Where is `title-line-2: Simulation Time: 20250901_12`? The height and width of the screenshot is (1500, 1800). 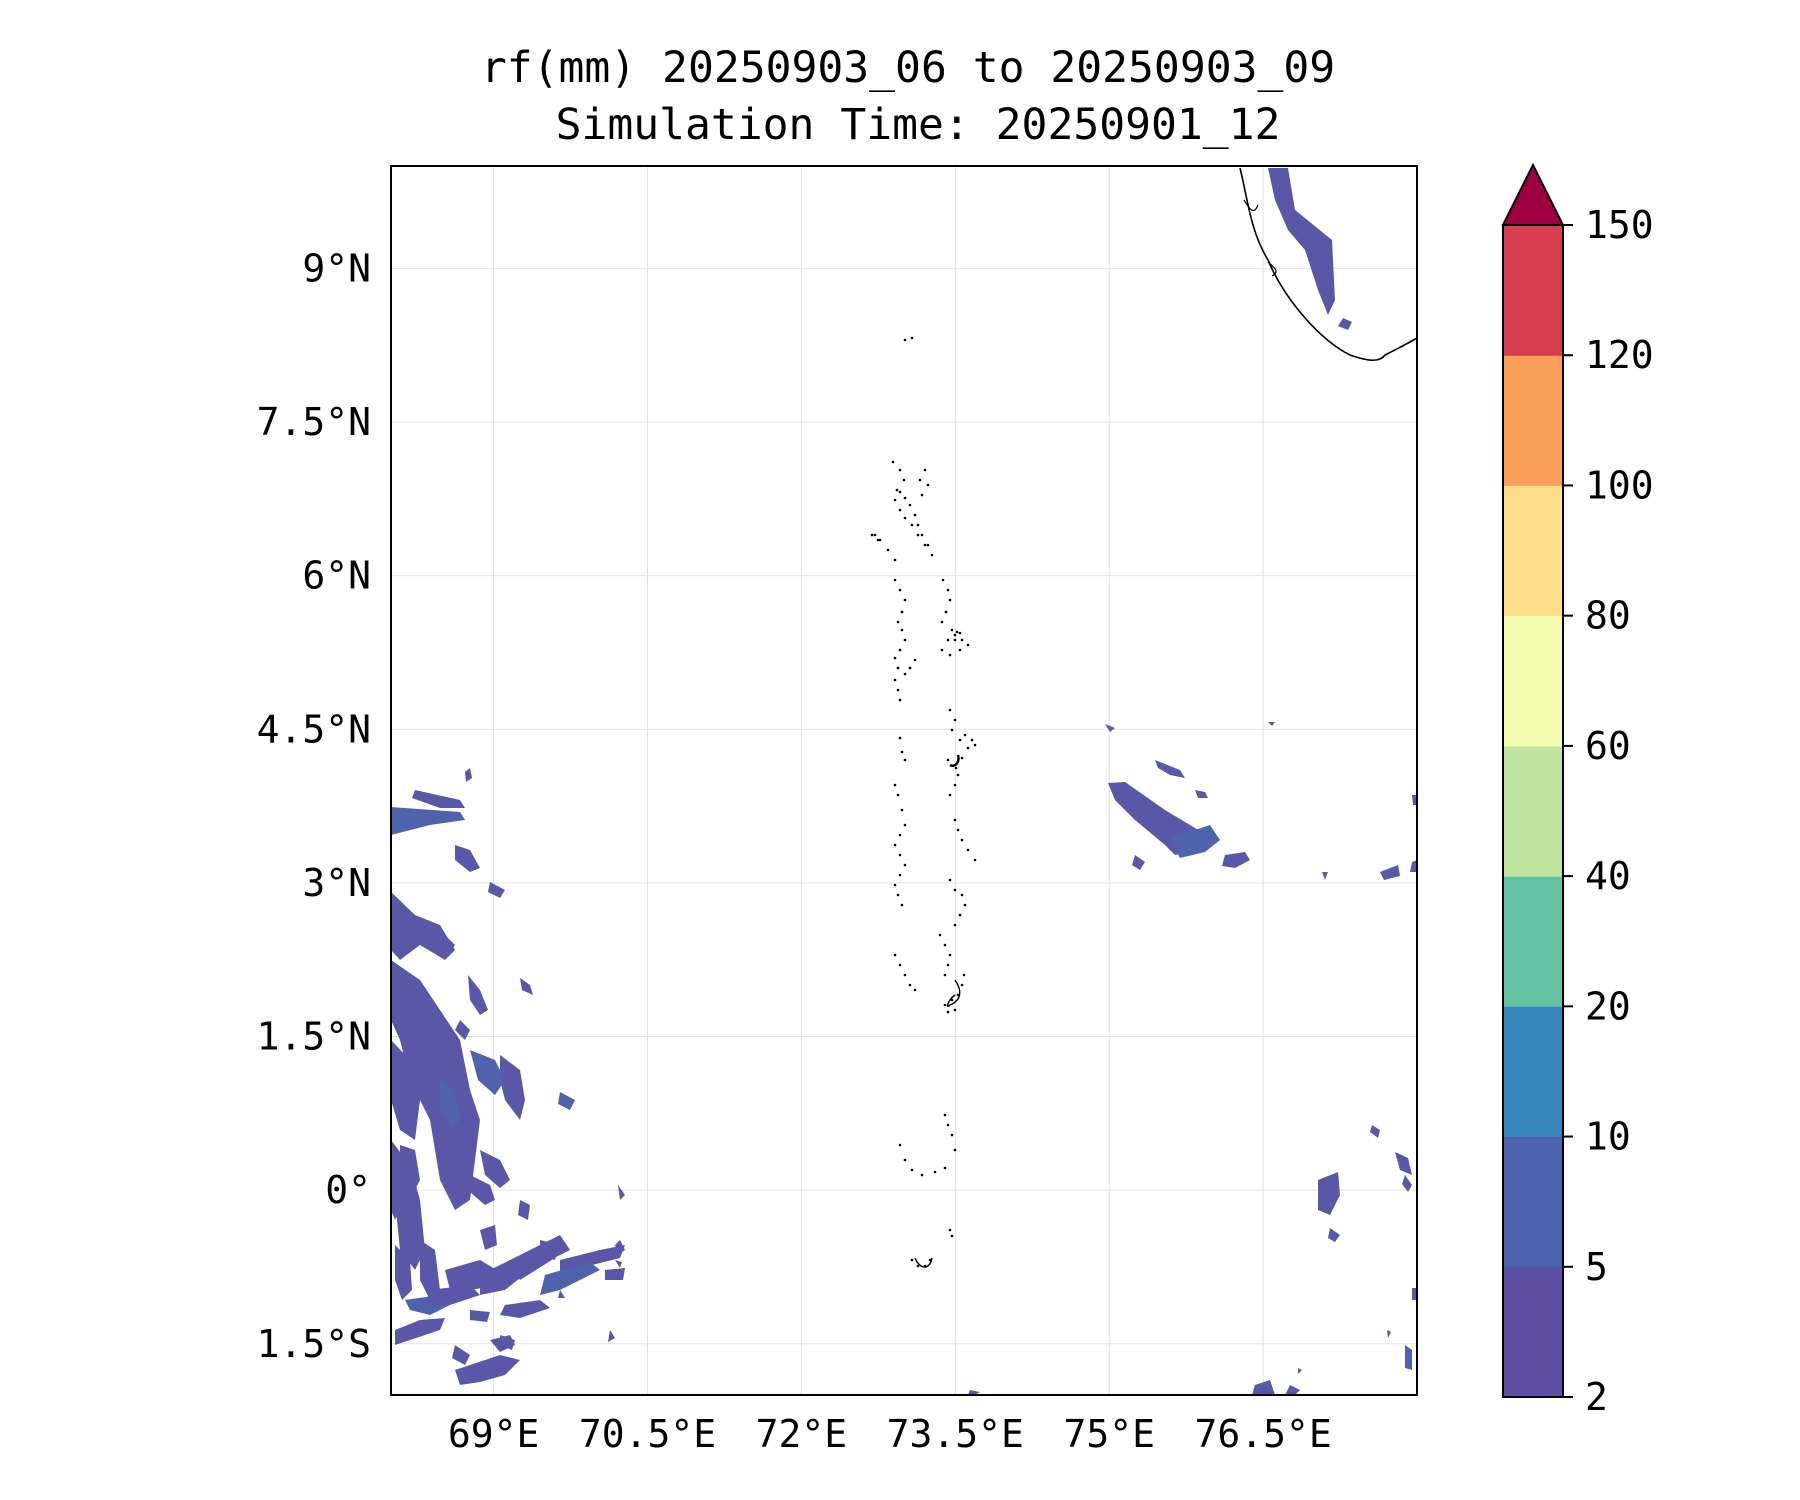 title-line-2: Simulation Time: 20250901_12 is located at coordinates (918, 125).